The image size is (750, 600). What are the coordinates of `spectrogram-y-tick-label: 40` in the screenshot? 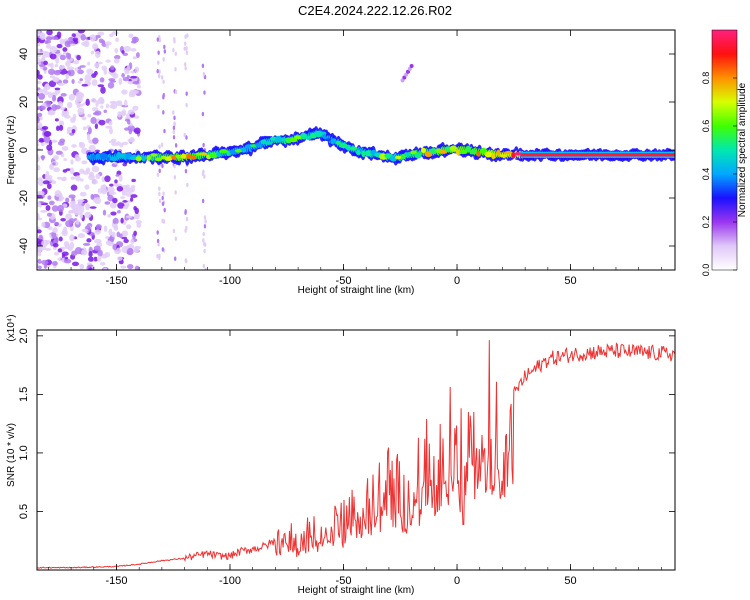 It's located at (24, 54).